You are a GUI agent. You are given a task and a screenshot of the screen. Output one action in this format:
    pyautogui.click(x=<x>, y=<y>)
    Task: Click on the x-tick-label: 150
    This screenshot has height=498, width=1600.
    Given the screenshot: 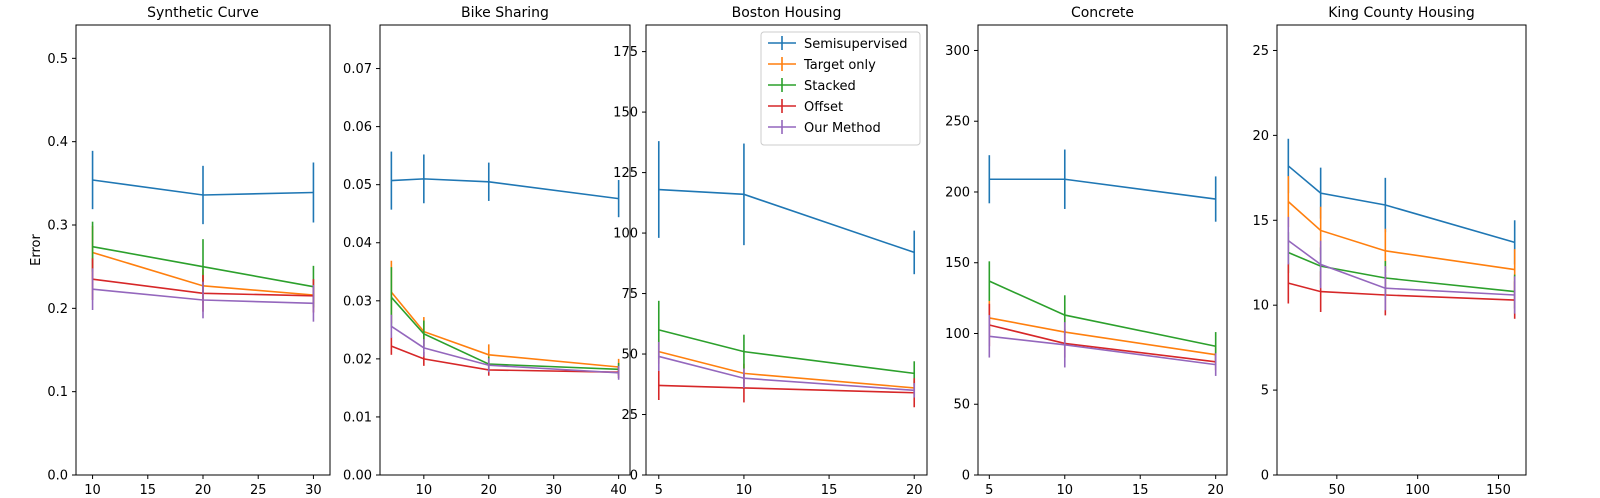 What is the action you would take?
    pyautogui.click(x=1498, y=490)
    